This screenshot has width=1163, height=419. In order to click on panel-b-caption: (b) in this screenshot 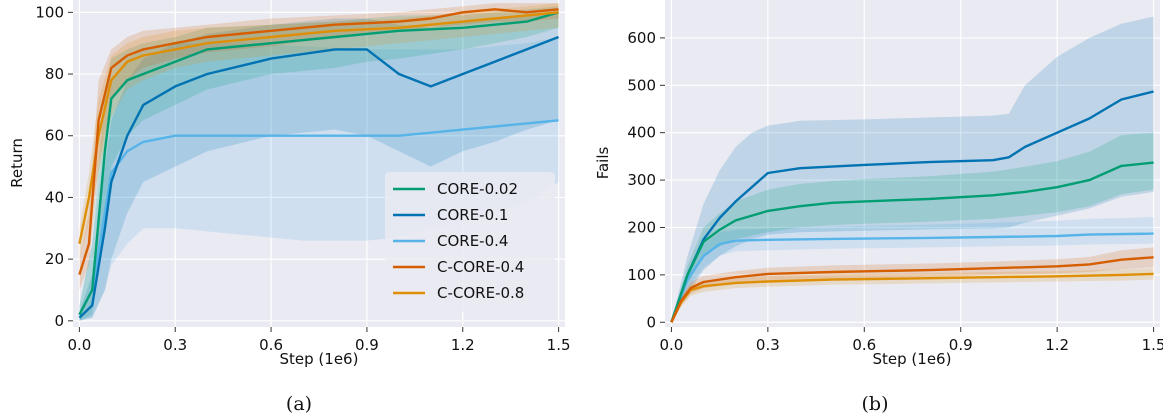, I will do `click(875, 404)`.